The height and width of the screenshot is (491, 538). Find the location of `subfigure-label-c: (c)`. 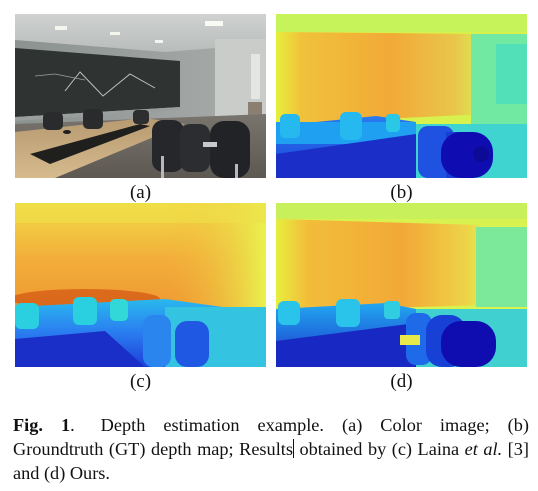

subfigure-label-c: (c) is located at coordinates (140, 381).